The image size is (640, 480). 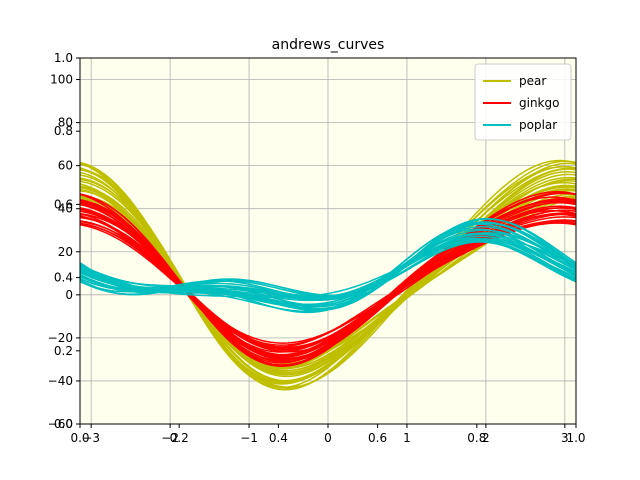 I want to click on y-tick-label: 60, so click(x=65, y=166).